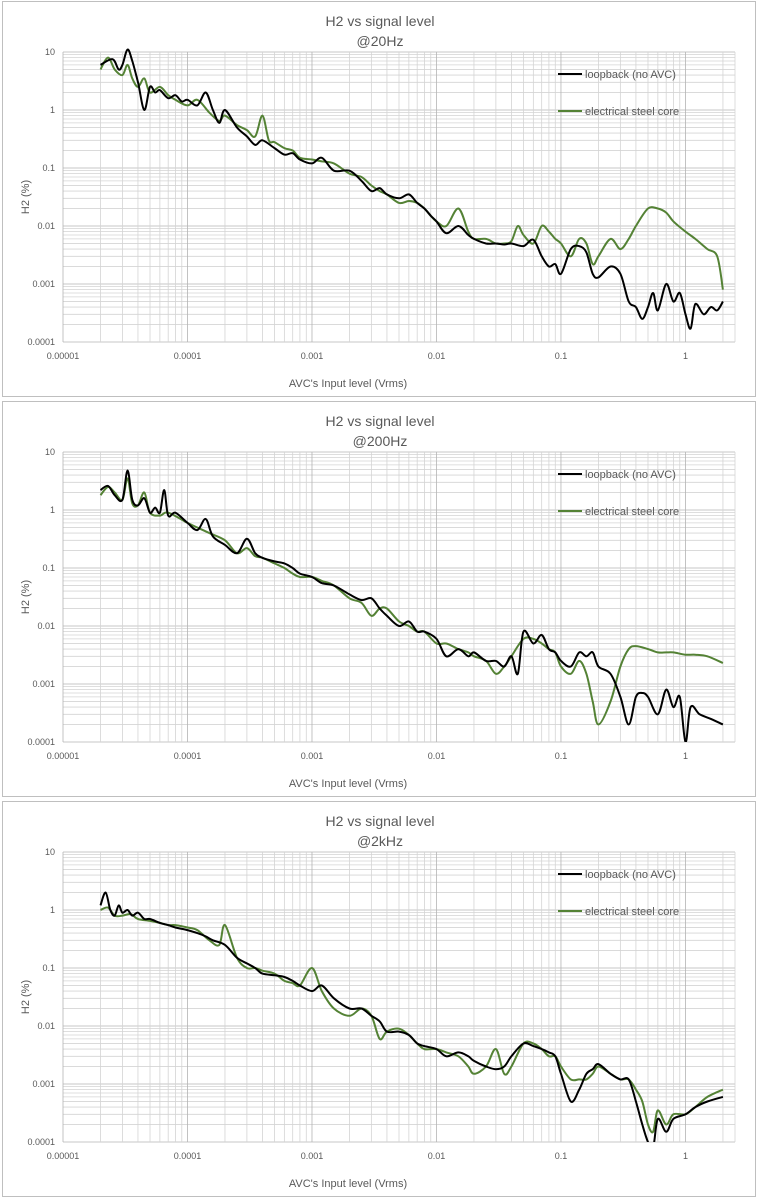  I want to click on chart-subtitle: @20Hz, so click(380, 41).